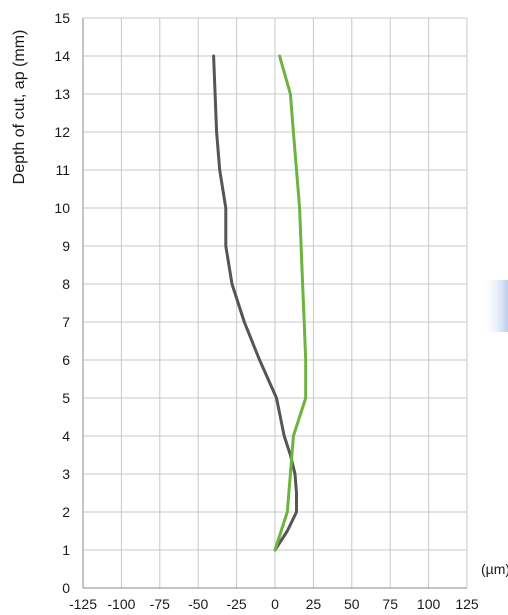  What do you see at coordinates (83, 604) in the screenshot?
I see `x-tick-label: -125` at bounding box center [83, 604].